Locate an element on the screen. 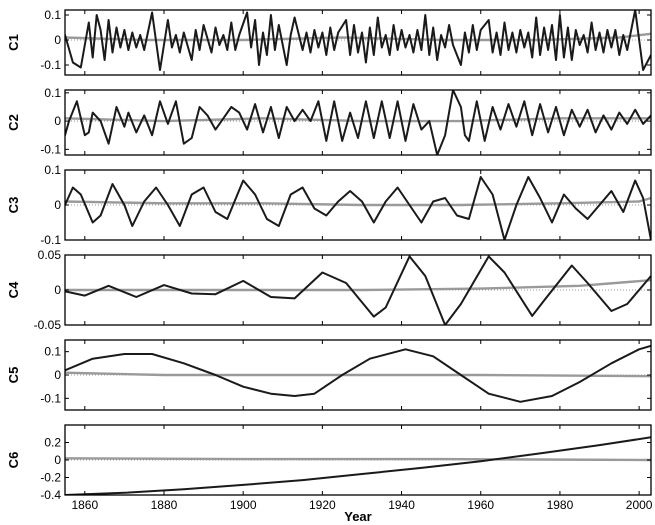 This screenshot has height=525, width=655. x-tick-label: 1920 is located at coordinates (322, 505).